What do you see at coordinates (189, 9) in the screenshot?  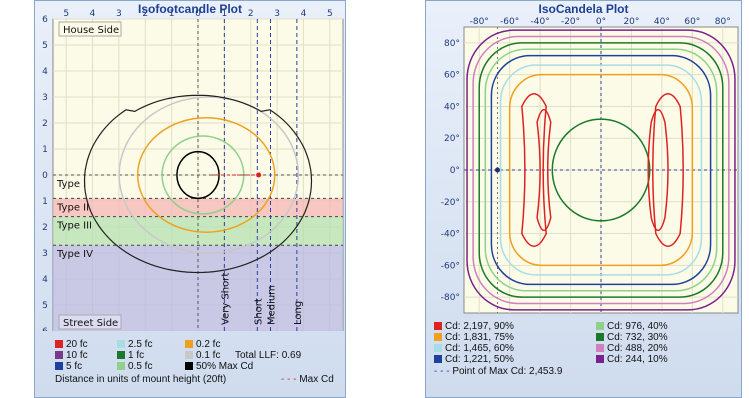 I see `isofootcandle-title: Isofootcandle Plot` at bounding box center [189, 9].